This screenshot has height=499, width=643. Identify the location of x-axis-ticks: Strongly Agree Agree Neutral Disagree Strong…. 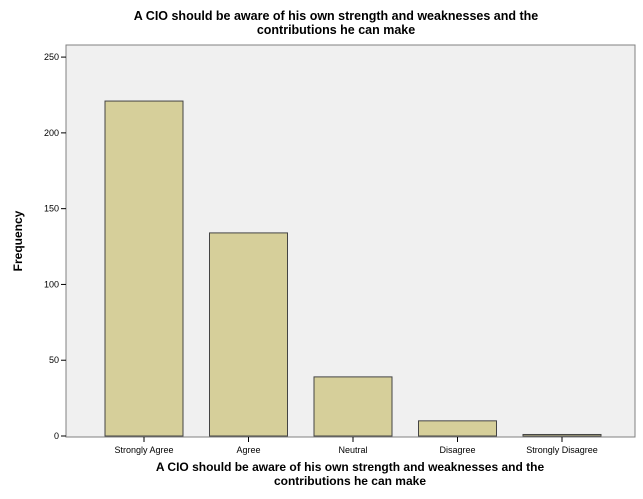
(356, 446).